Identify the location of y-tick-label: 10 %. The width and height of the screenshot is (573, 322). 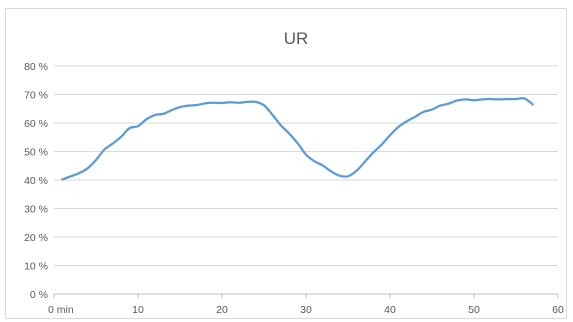
(36, 267).